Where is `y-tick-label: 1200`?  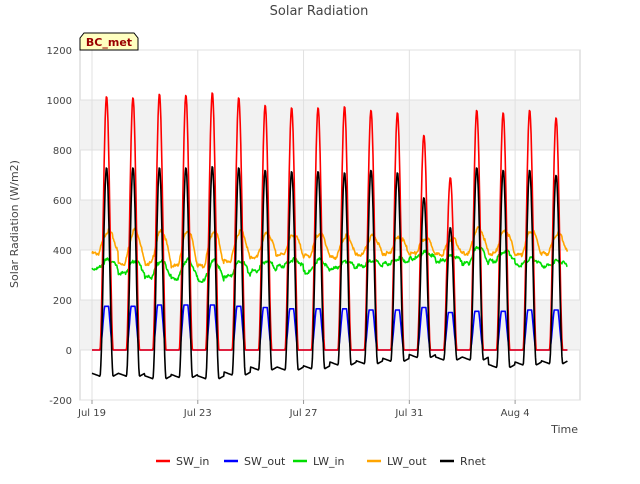 y-tick-label: 1200 is located at coordinates (59, 51).